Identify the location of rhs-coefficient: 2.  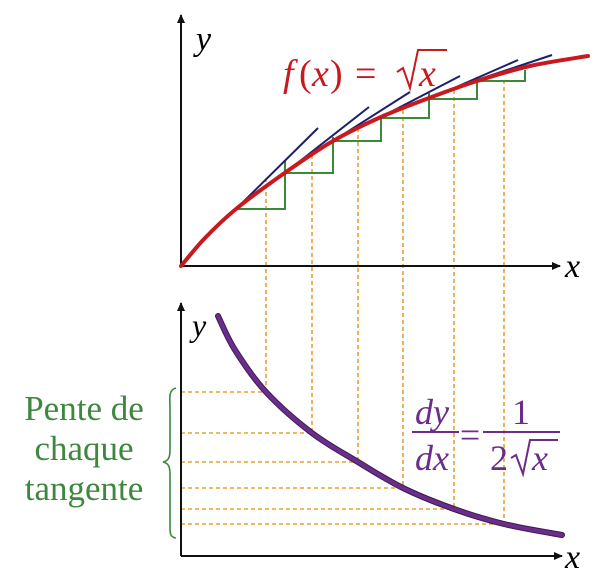
(499, 458).